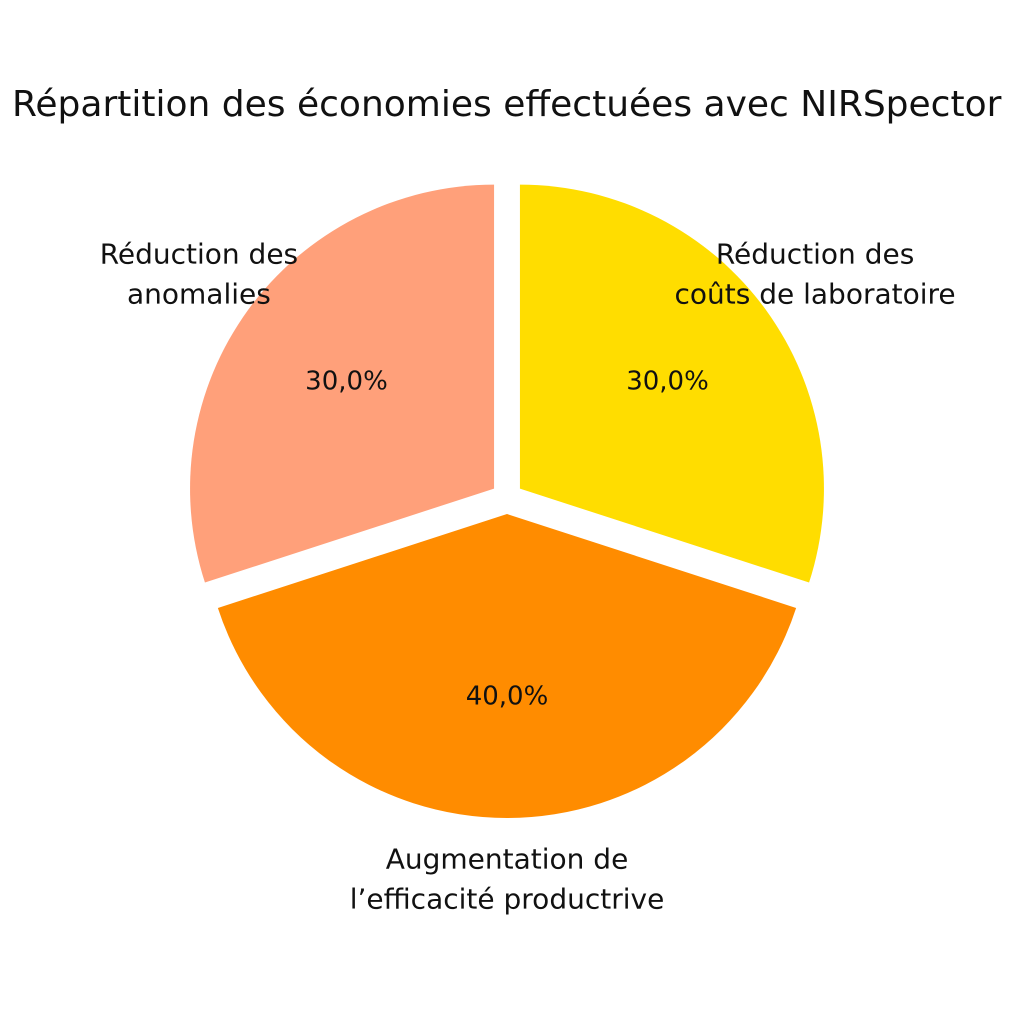 The image size is (1024, 1024). What do you see at coordinates (507, 878) in the screenshot?
I see `pie-slice-label-efficacite-productive: Augmentation de l’efficacité productrive` at bounding box center [507, 878].